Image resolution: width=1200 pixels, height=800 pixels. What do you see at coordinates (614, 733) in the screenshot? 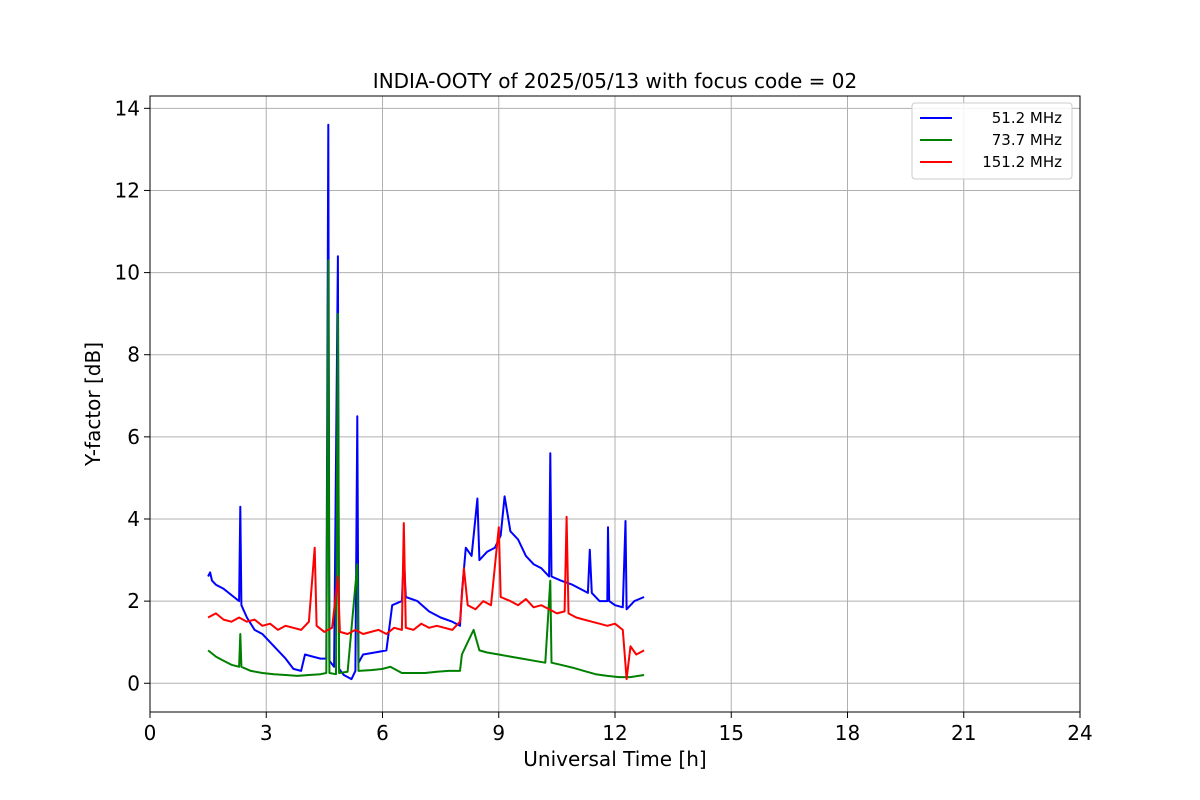
I see `x-tick-label: 12` at bounding box center [614, 733].